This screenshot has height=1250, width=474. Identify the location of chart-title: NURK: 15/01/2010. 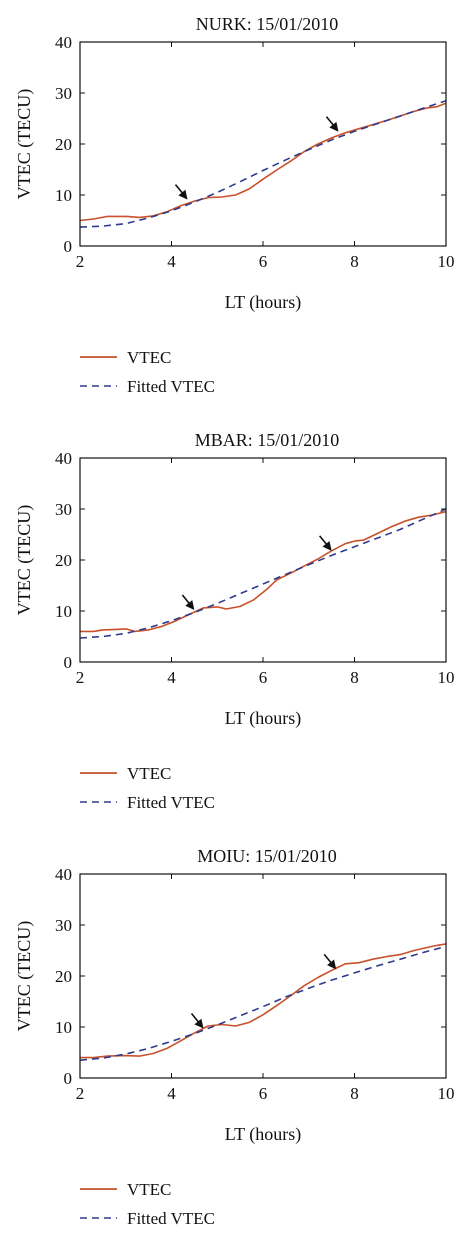
(267, 24).